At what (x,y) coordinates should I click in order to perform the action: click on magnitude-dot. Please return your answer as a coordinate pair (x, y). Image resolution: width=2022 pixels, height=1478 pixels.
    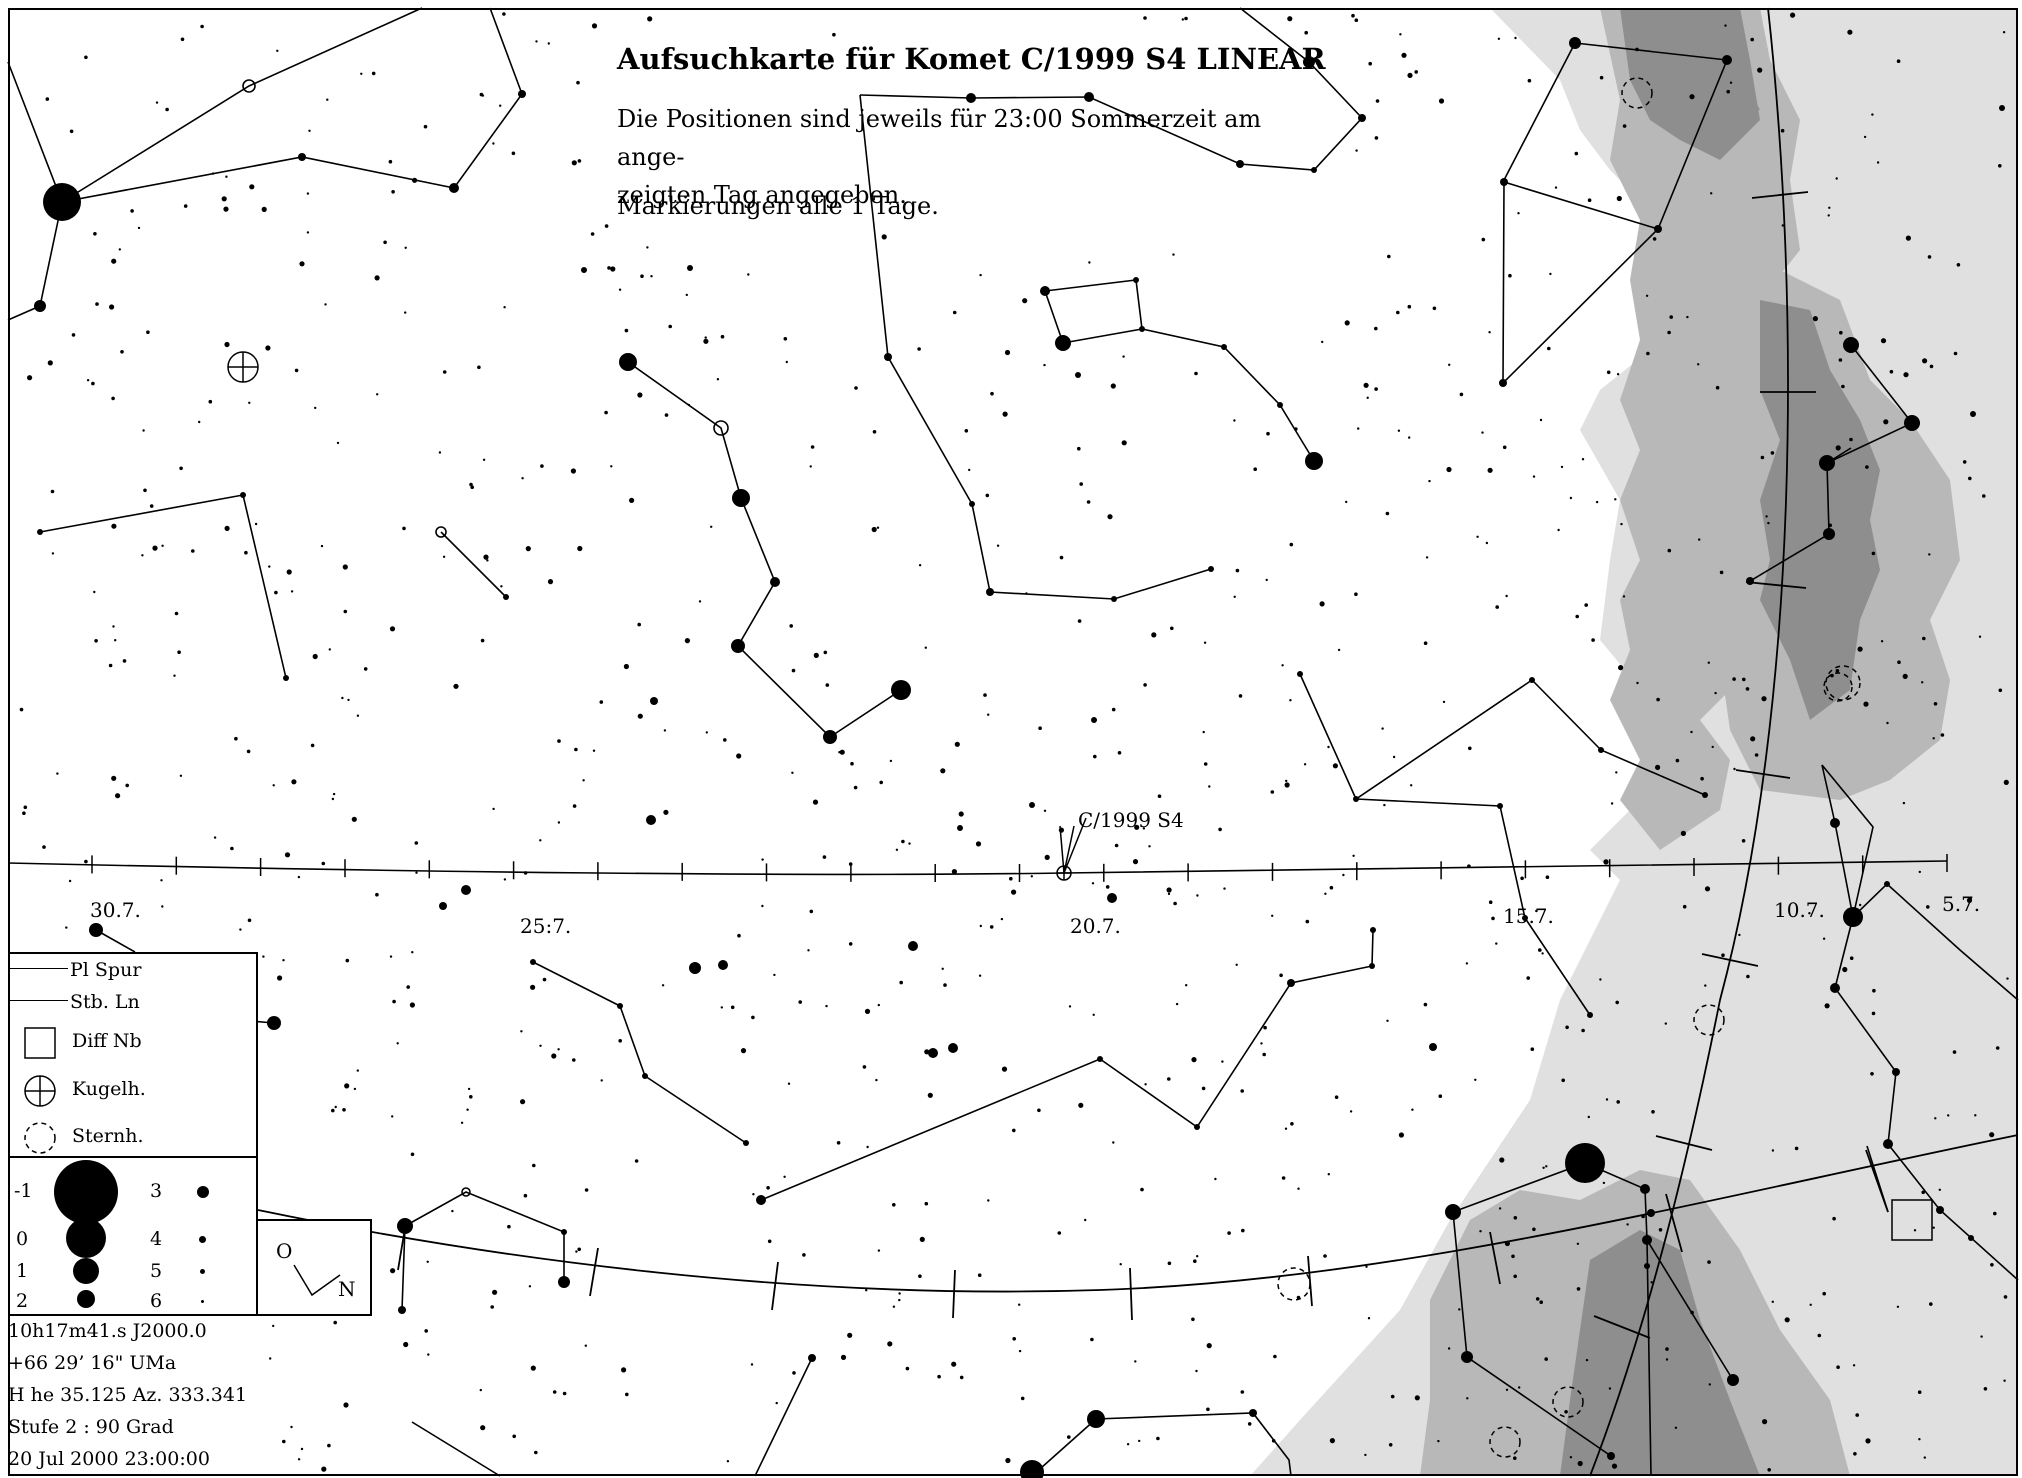
    Looking at the image, I should click on (86, 1238).